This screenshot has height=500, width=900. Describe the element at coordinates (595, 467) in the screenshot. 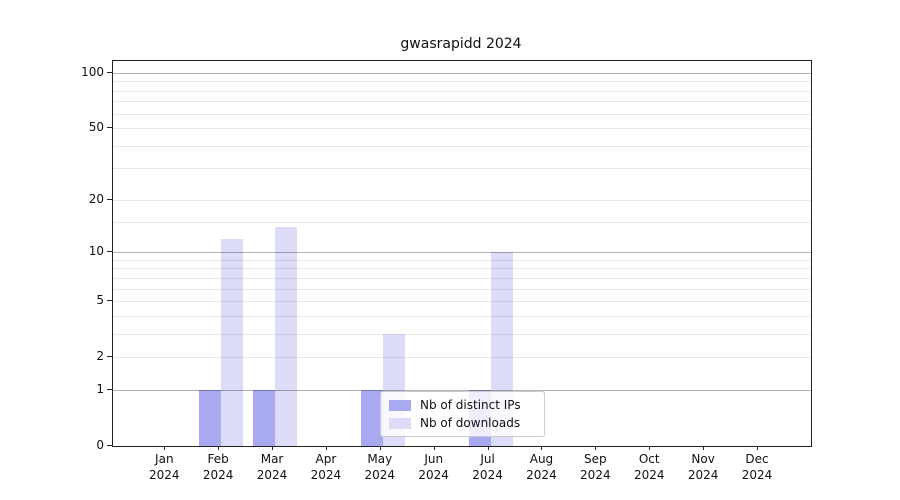

I see `x-tick-label-sep: Sep 2024` at that location.